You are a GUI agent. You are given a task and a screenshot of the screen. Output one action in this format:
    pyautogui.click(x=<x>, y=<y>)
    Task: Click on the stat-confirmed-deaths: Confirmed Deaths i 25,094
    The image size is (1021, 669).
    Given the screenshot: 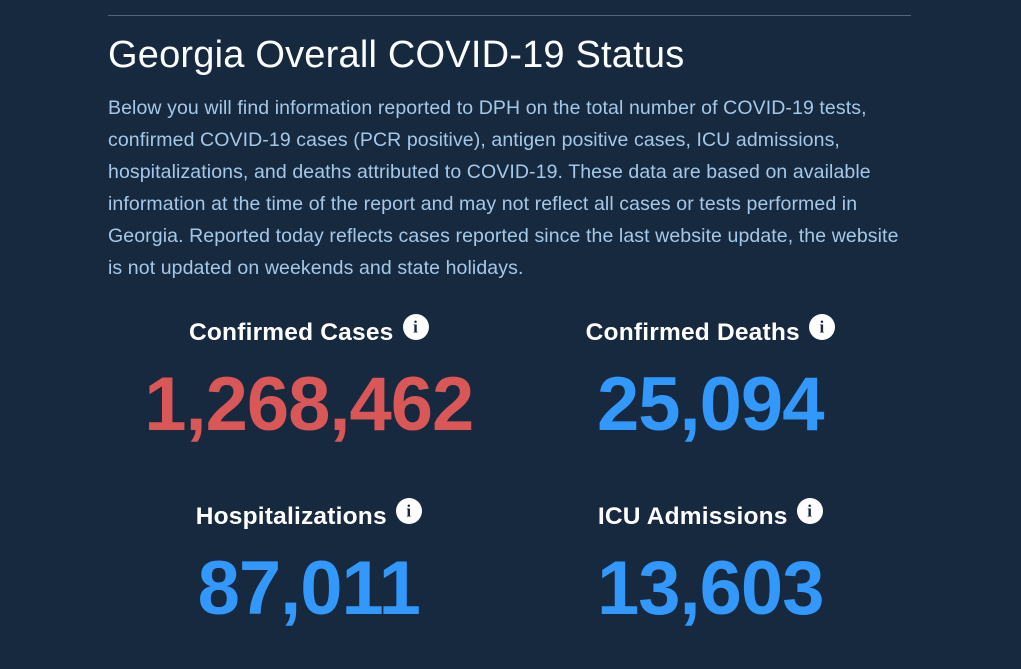 What is the action you would take?
    pyautogui.click(x=711, y=380)
    